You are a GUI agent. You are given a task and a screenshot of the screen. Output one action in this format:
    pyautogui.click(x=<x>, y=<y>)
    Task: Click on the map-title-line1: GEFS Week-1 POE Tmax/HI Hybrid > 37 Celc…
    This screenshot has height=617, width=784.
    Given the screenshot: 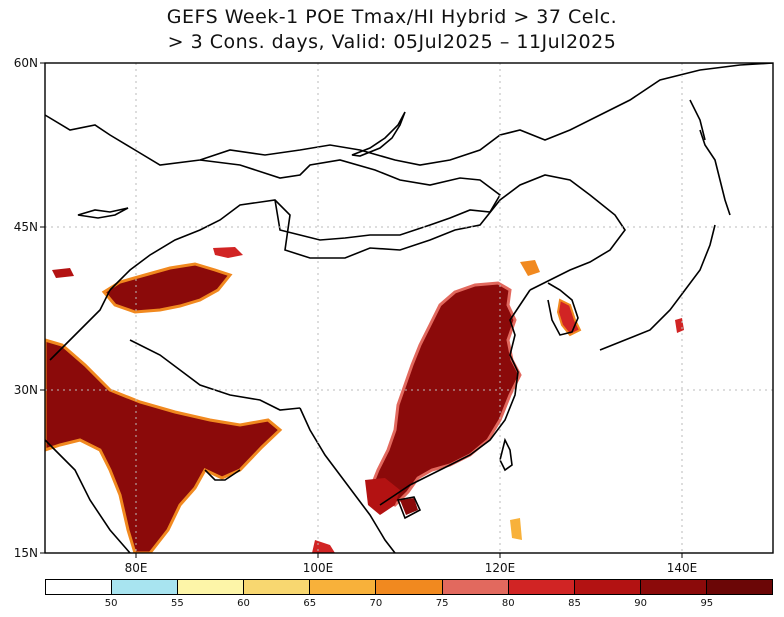 What is the action you would take?
    pyautogui.click(x=392, y=17)
    